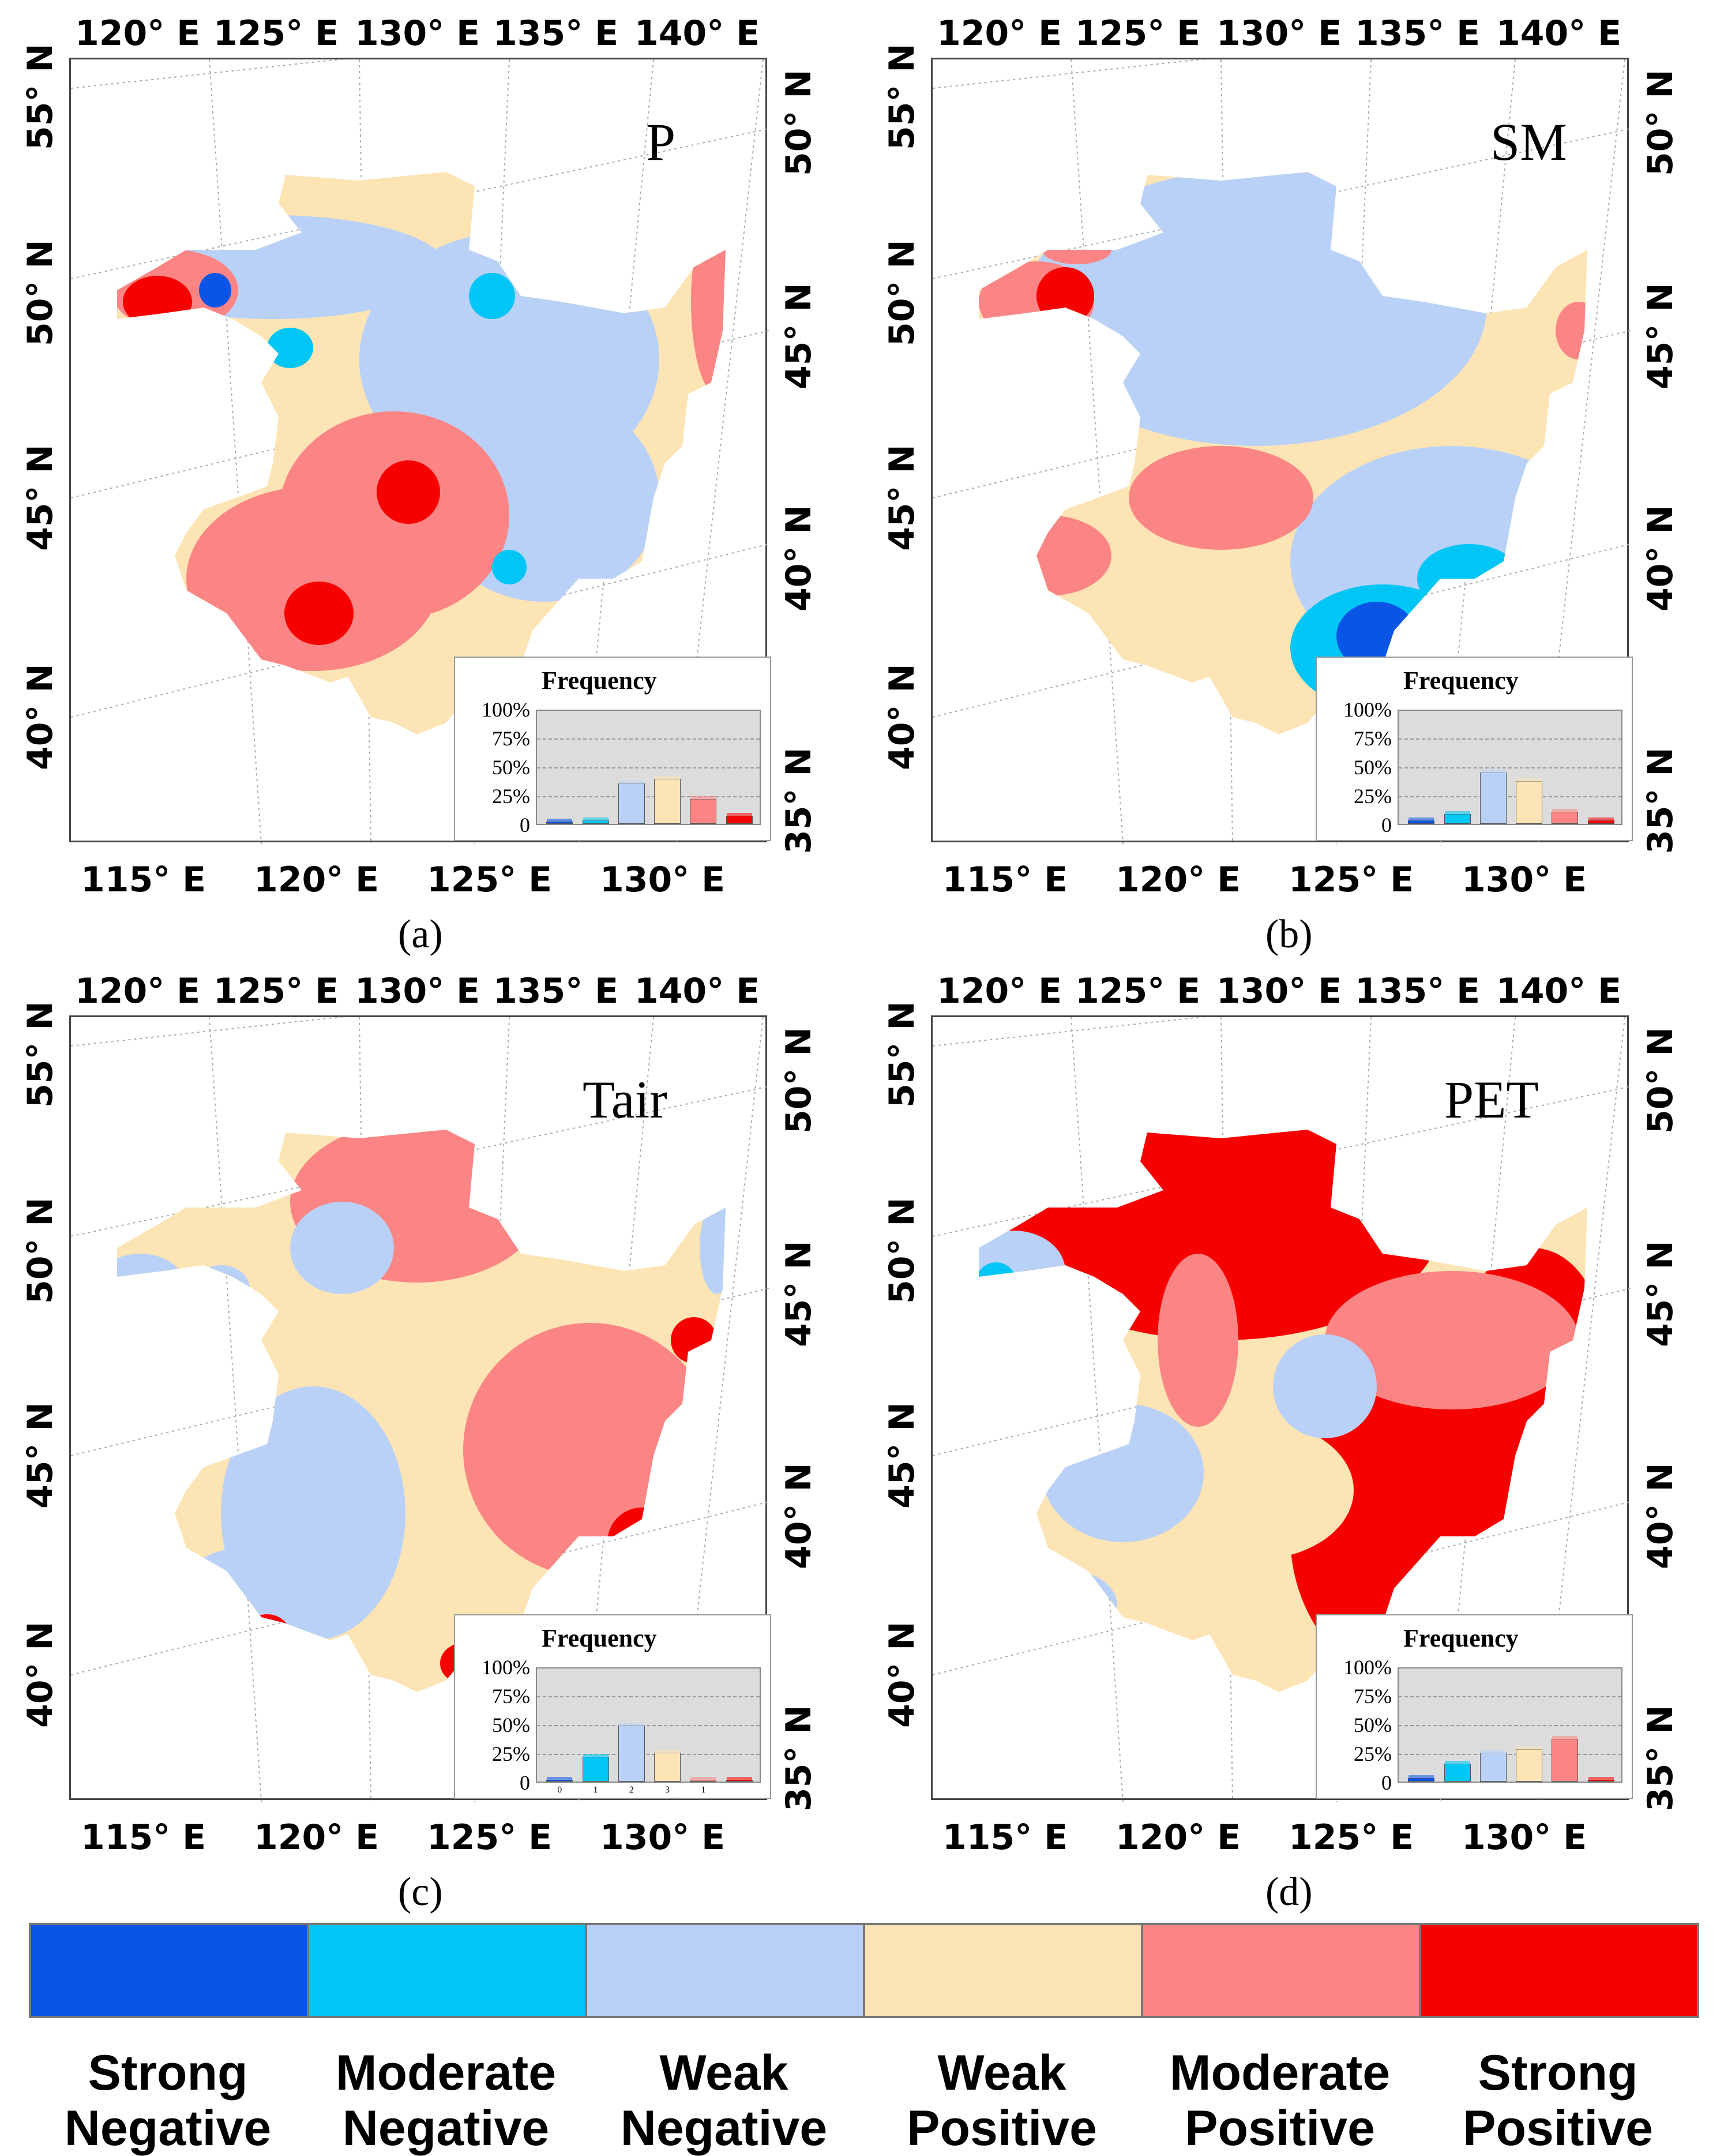 The width and height of the screenshot is (1724, 2156). What do you see at coordinates (723, 2073) in the screenshot?
I see `legend-label-line1: Weak` at bounding box center [723, 2073].